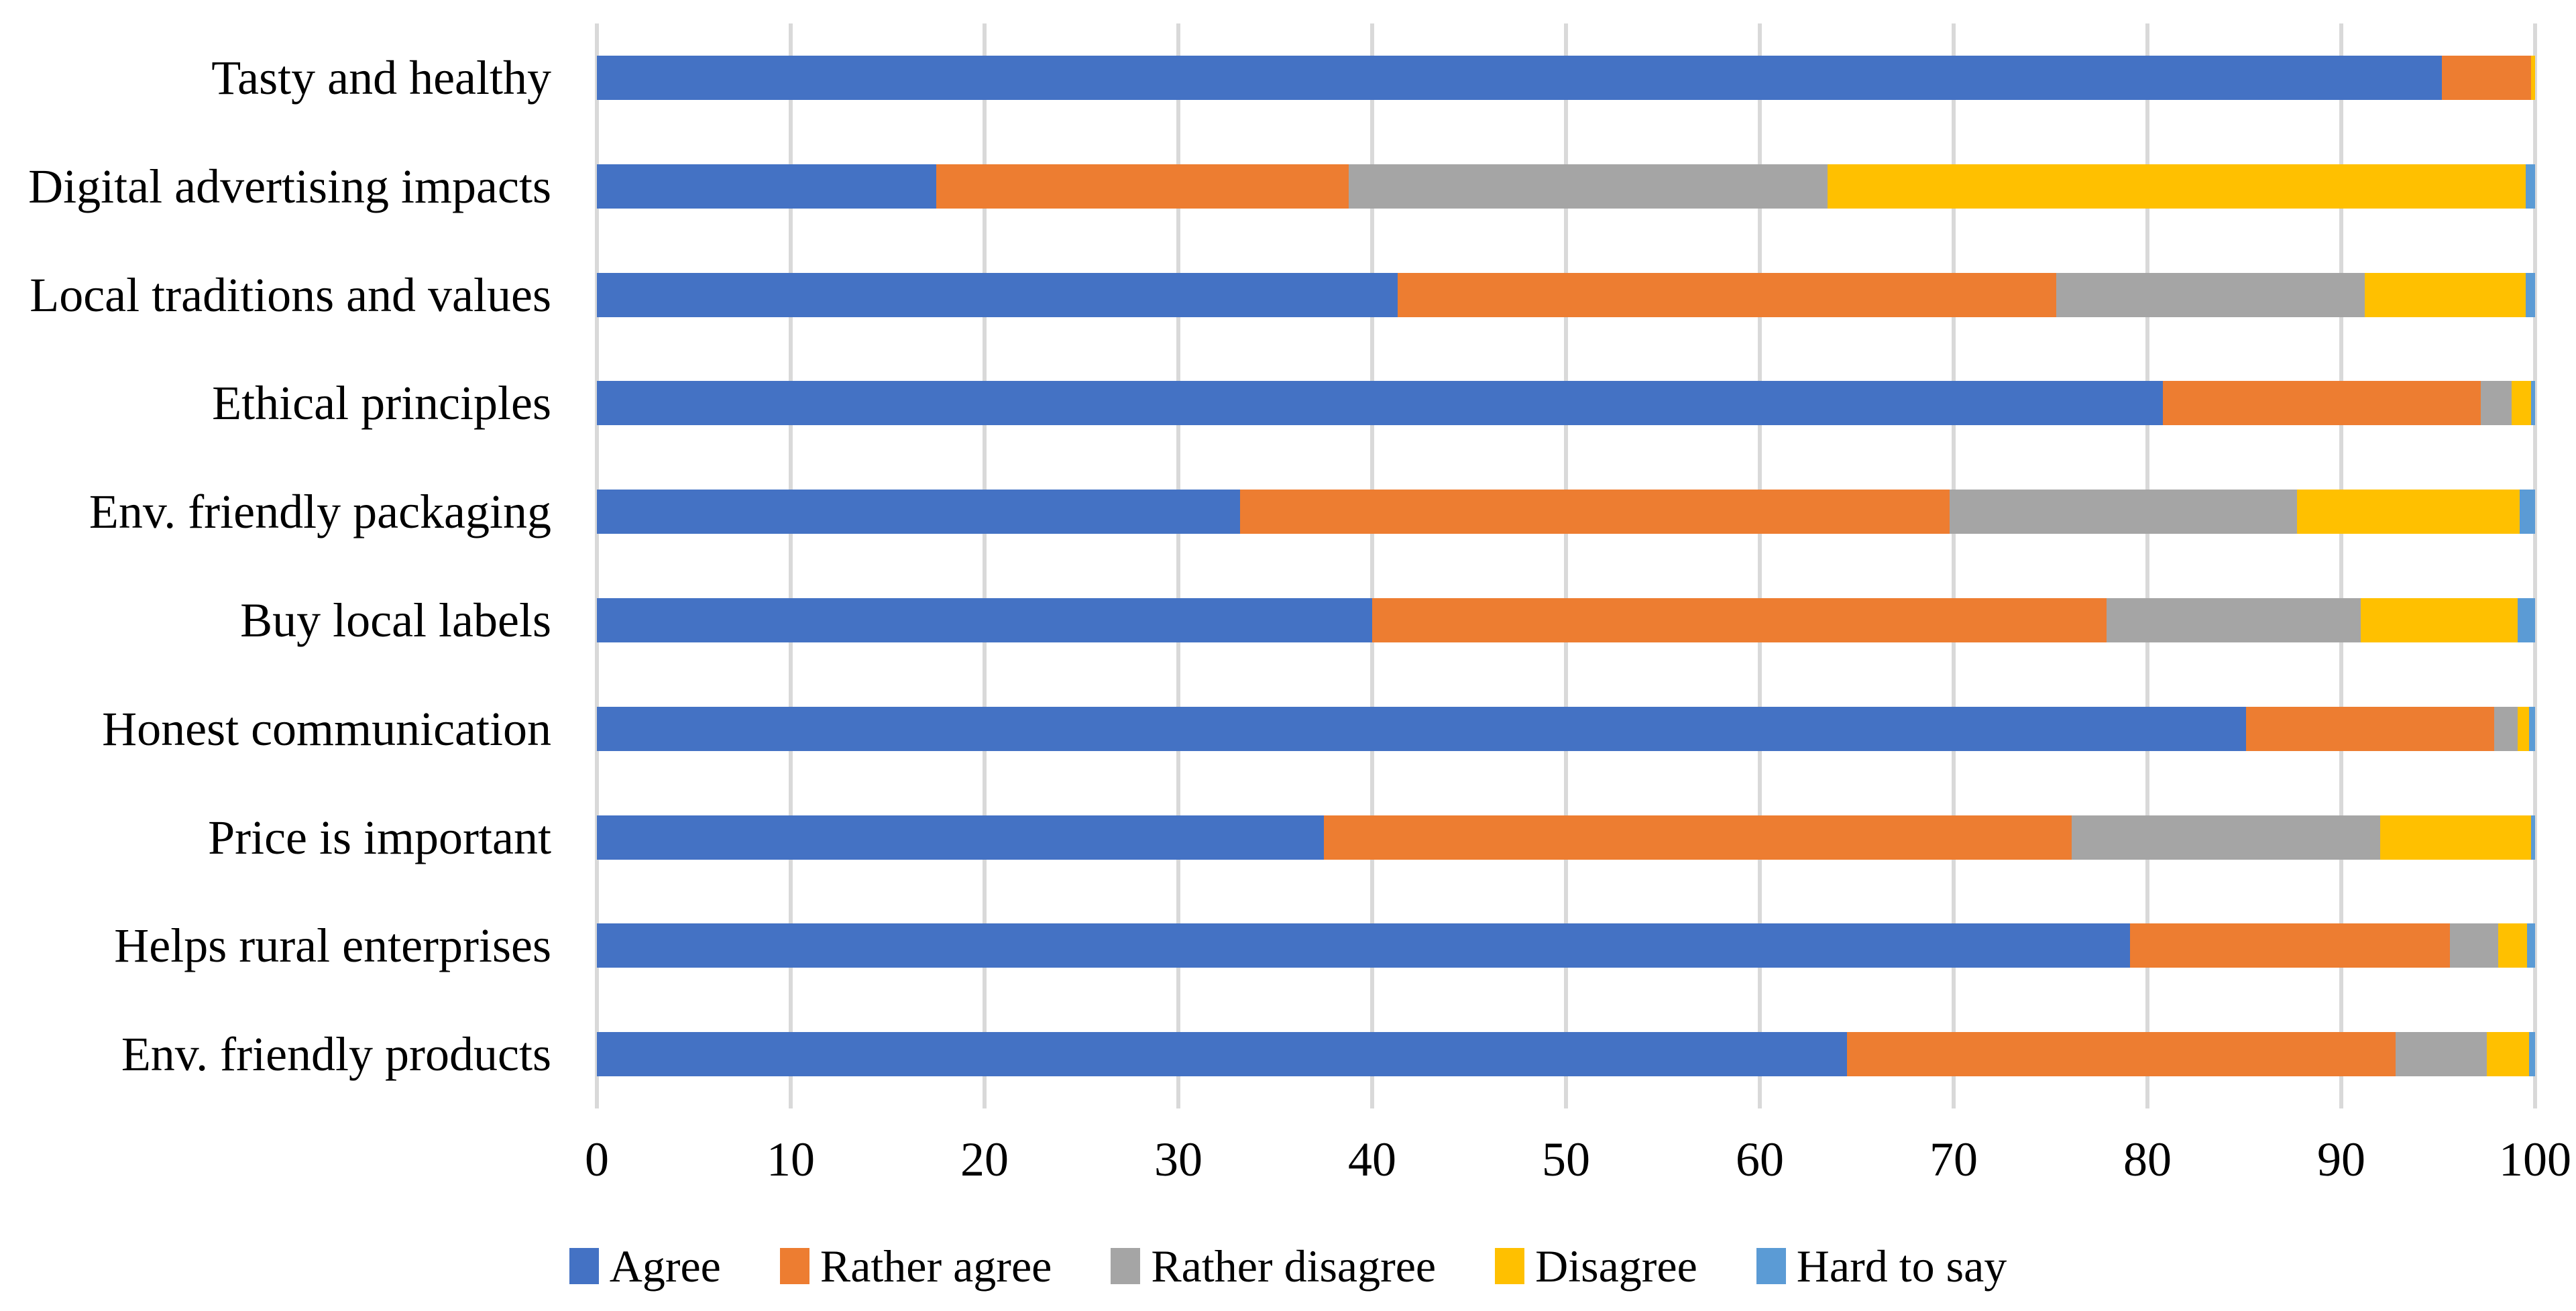  Describe the element at coordinates (1760, 1159) in the screenshot. I see `x-tick-label-60: 60` at that location.